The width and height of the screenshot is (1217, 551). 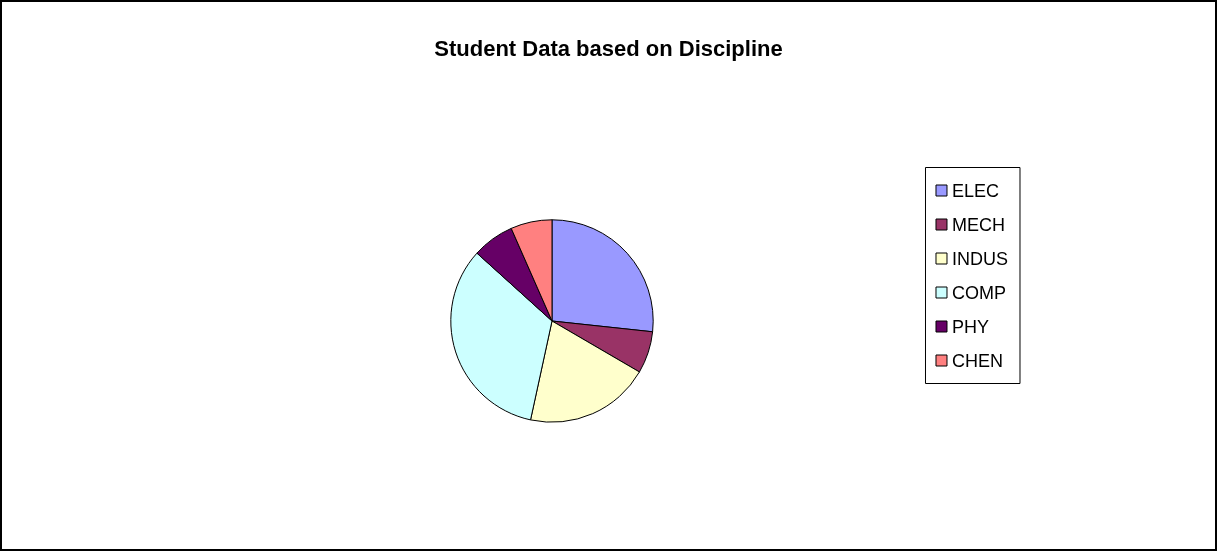 What do you see at coordinates (971, 326) in the screenshot?
I see `legend-label: PHY` at bounding box center [971, 326].